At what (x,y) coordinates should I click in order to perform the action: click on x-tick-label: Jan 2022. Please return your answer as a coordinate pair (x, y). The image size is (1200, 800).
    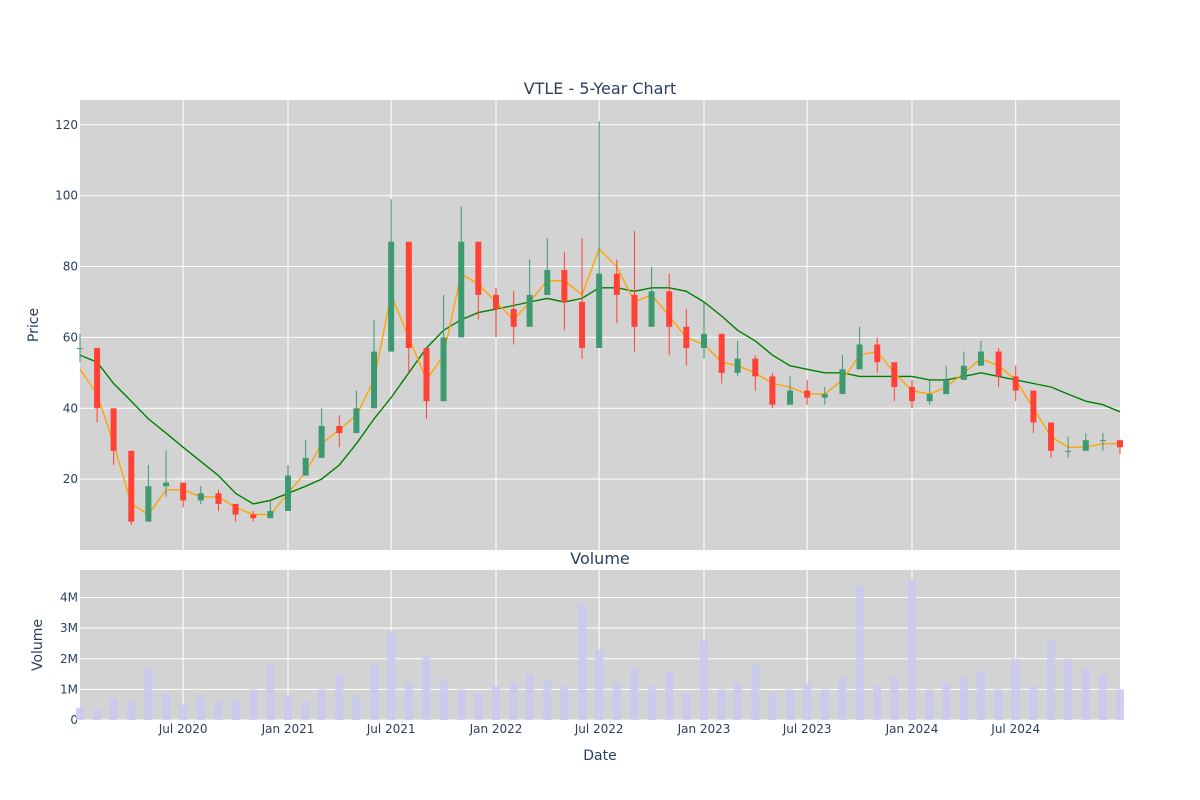
    Looking at the image, I should click on (496, 729).